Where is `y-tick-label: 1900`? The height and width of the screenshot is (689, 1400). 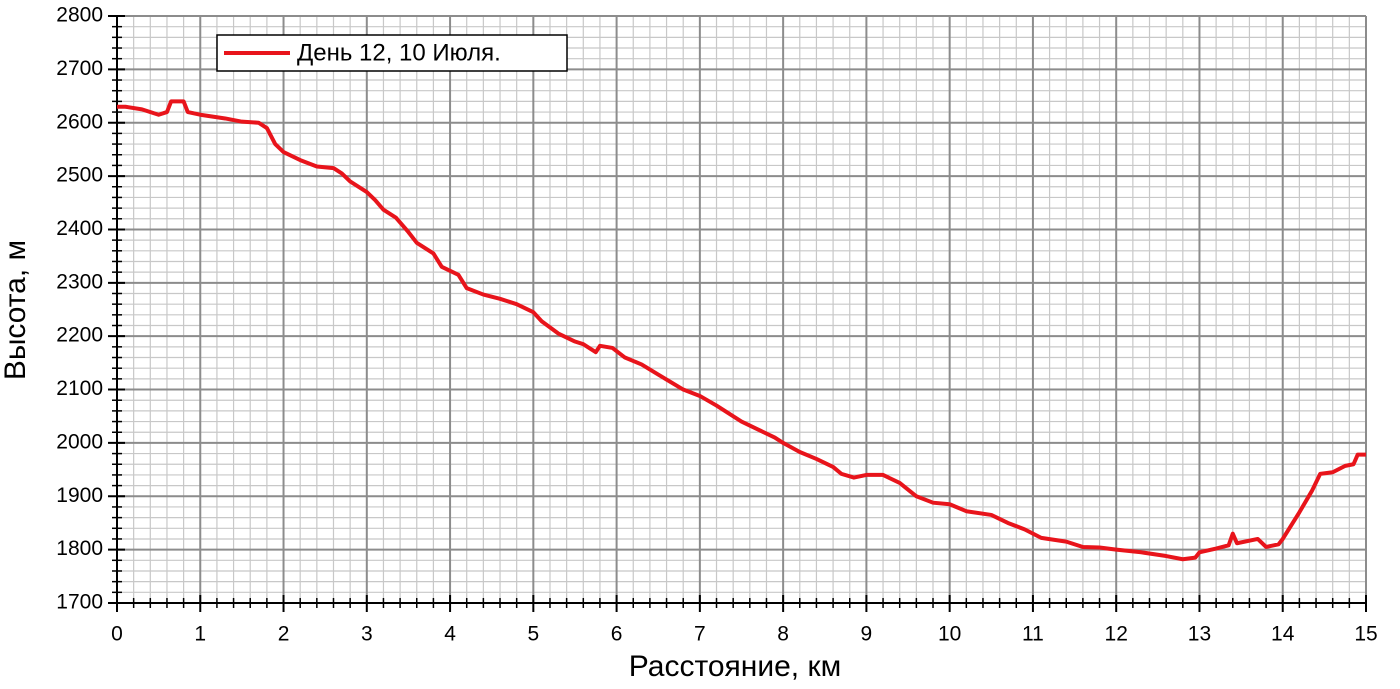
y-tick-label: 1900 is located at coordinates (79, 495).